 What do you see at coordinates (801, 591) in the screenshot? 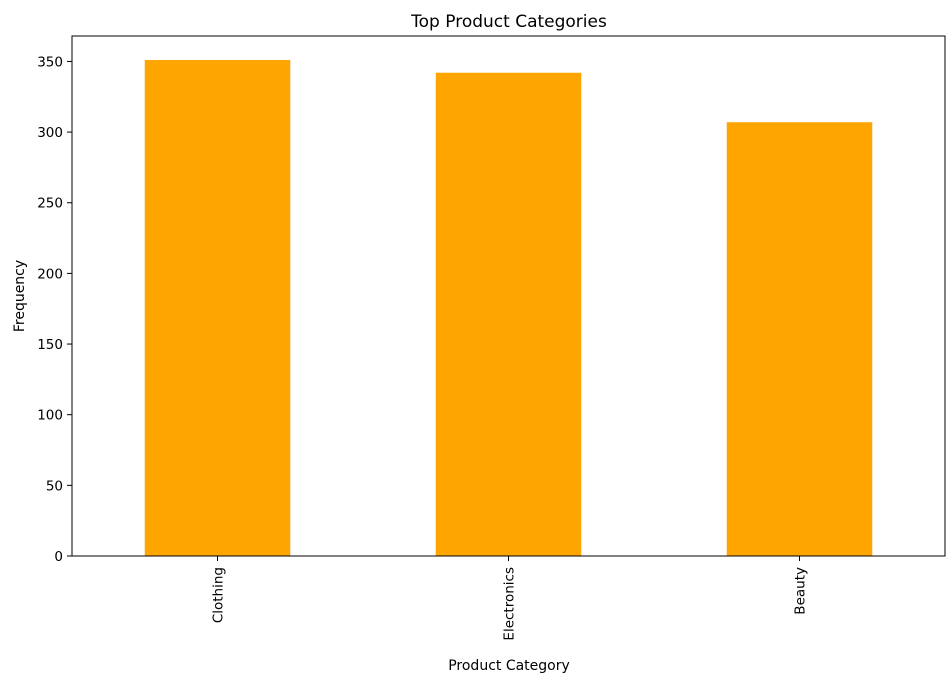
I see `x-tick-label: Beauty` at bounding box center [801, 591].